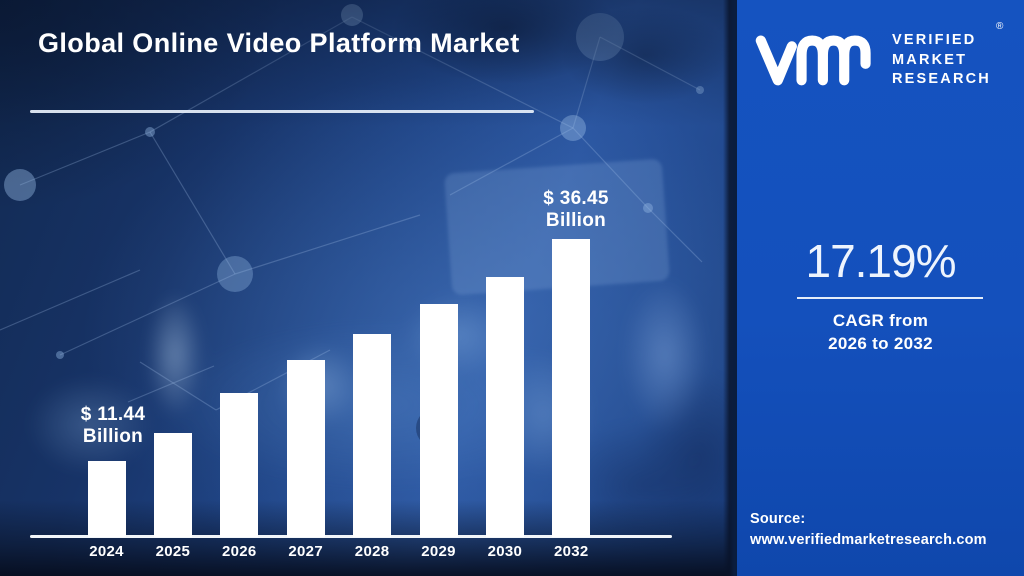 The width and height of the screenshot is (1024, 576). I want to click on source-url: www.verifiedmarketresearch.com, so click(868, 540).